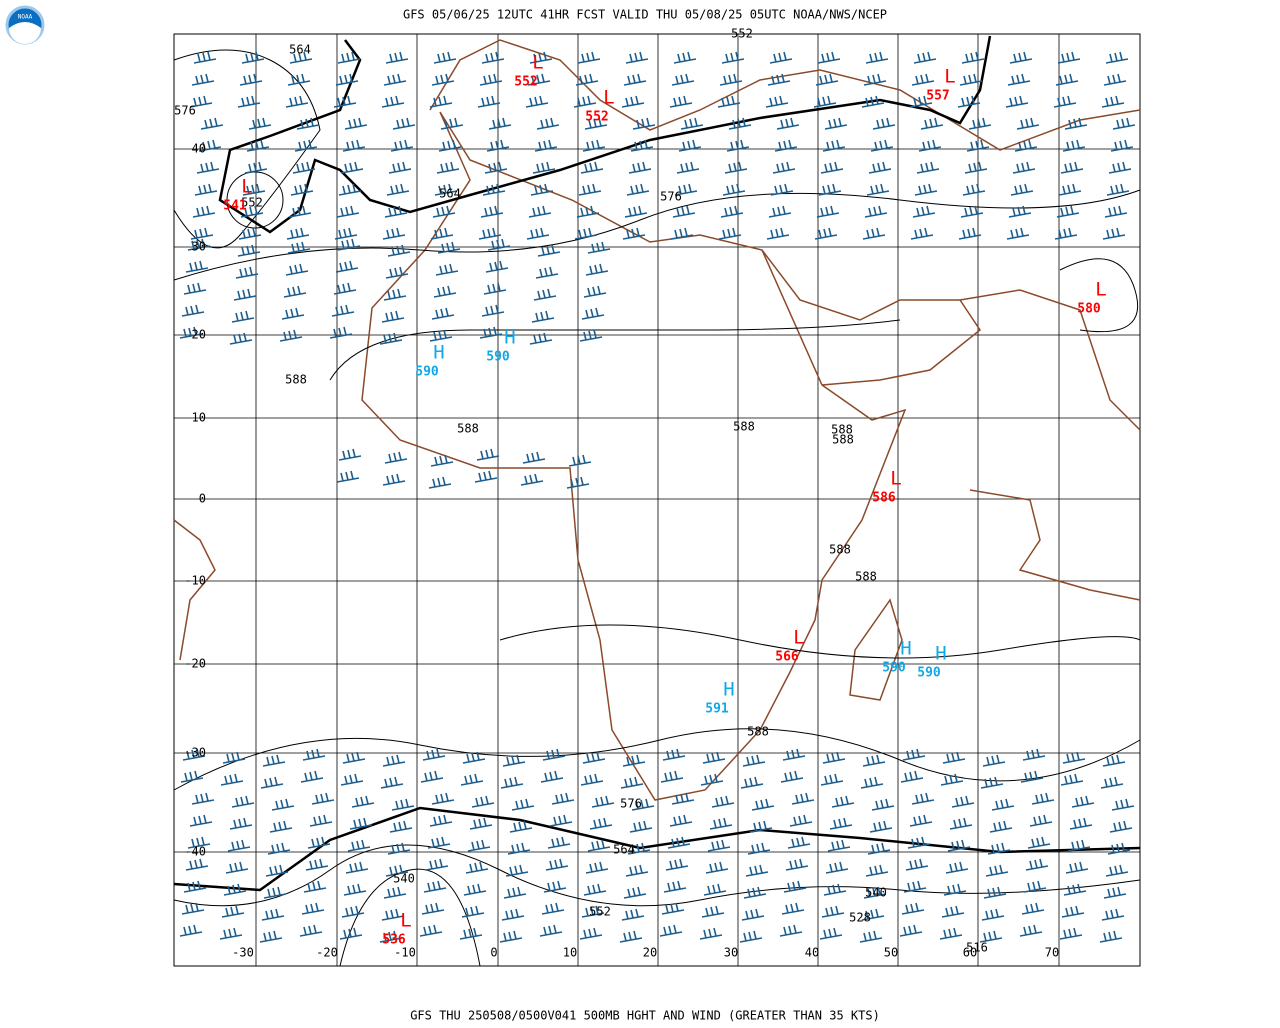  Describe the element at coordinates (650, 953) in the screenshot. I see `lon-label: 20` at that location.